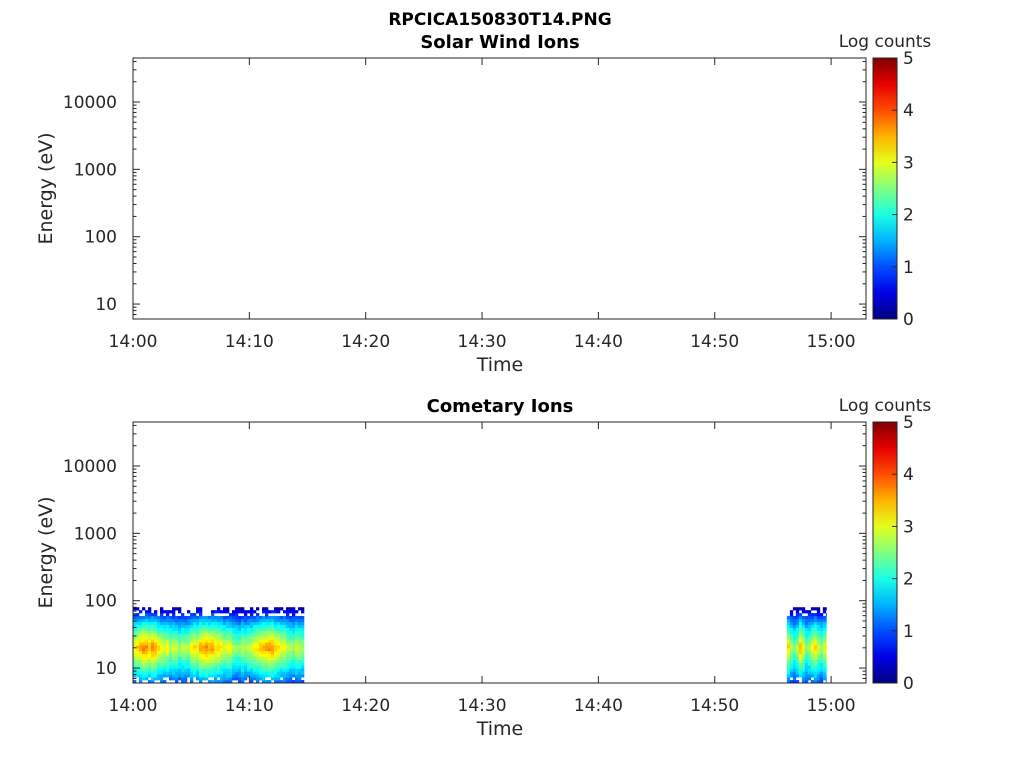 Image resolution: width=1024 pixels, height=768 pixels. I want to click on y-tick-label: 100, so click(101, 602).